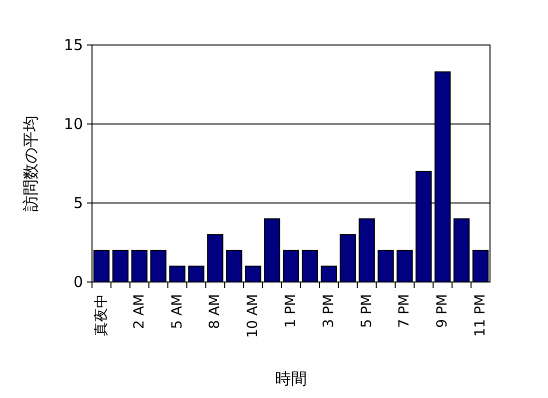 Image resolution: width=548 pixels, height=398 pixels. What do you see at coordinates (30, 164) in the screenshot?
I see `y-axis-title: 訪問数の平均` at bounding box center [30, 164].